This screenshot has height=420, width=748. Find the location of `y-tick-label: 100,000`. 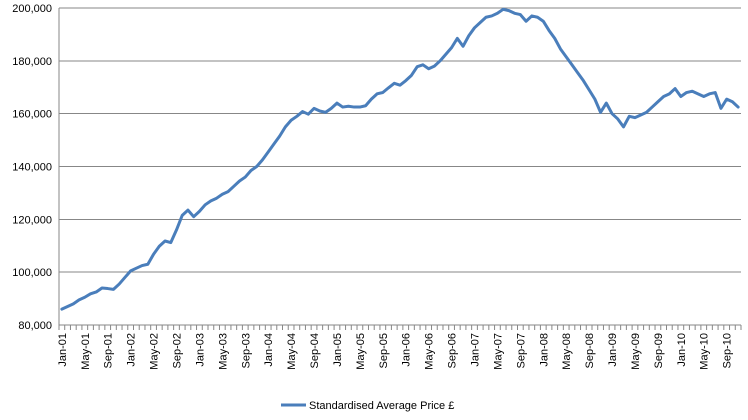

y-tick-label: 100,000 is located at coordinates (32, 273).